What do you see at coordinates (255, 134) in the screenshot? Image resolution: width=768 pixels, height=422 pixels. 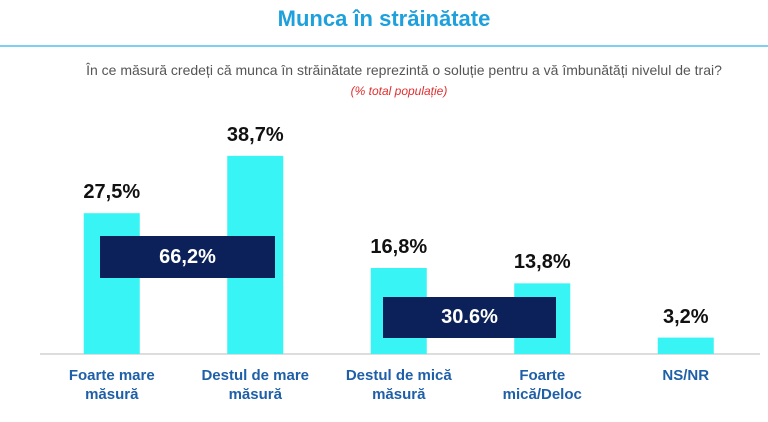 I see `value-label: 38,7%` at bounding box center [255, 134].